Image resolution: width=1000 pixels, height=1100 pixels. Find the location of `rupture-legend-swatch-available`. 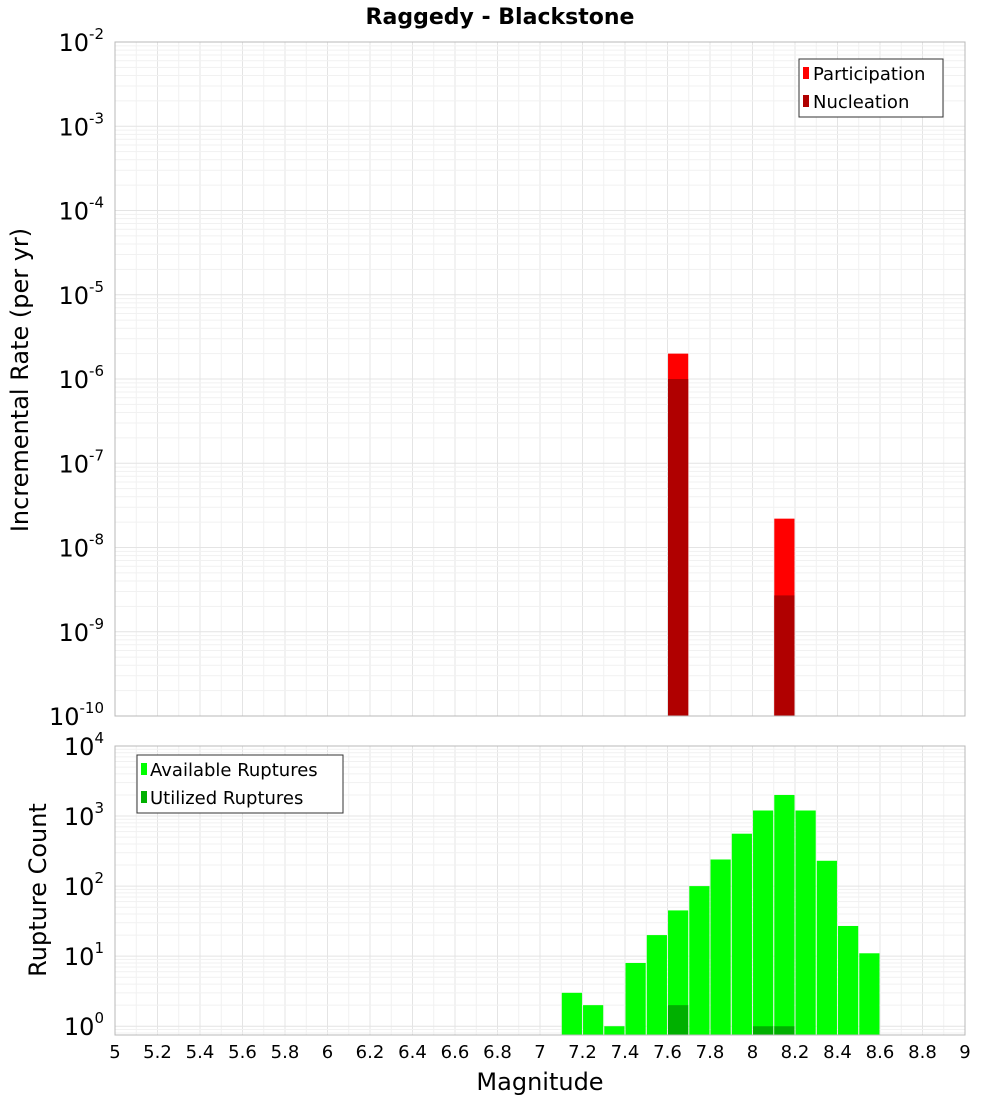

rupture-legend-swatch-available is located at coordinates (144, 769).